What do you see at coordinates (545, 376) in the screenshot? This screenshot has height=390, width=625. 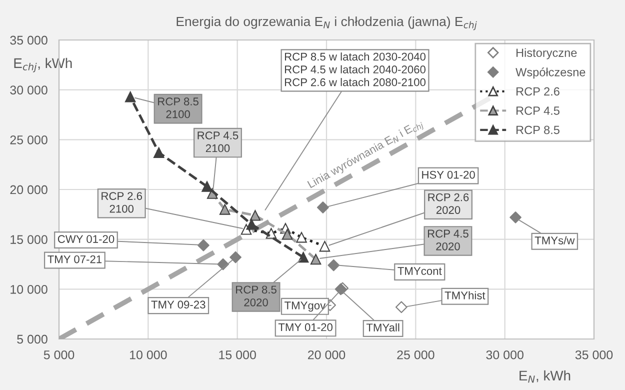 I see `x-axis-title: E$_{N}$, kWh` at bounding box center [545, 376].